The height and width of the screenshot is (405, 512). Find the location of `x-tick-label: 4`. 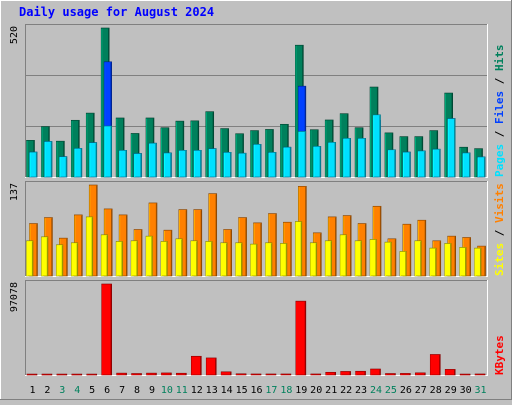

x-tick-label: 4 is located at coordinates (77, 390).